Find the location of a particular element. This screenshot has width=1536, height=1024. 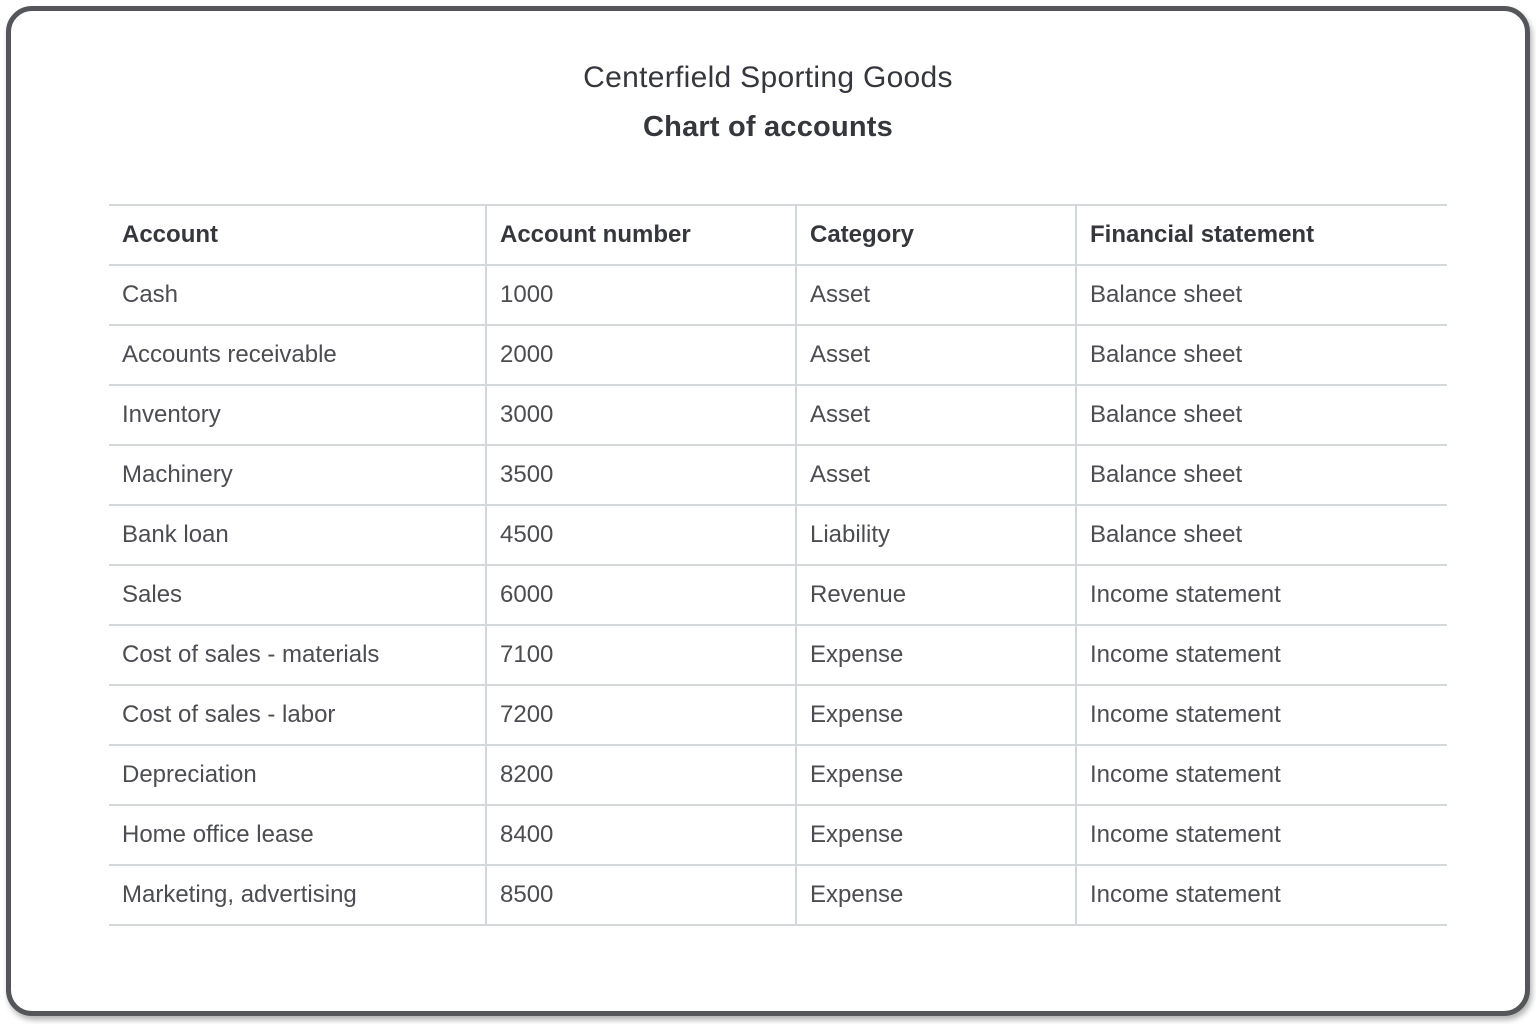

page-title: Centerfield Sporting Goods is located at coordinates (768, 77).